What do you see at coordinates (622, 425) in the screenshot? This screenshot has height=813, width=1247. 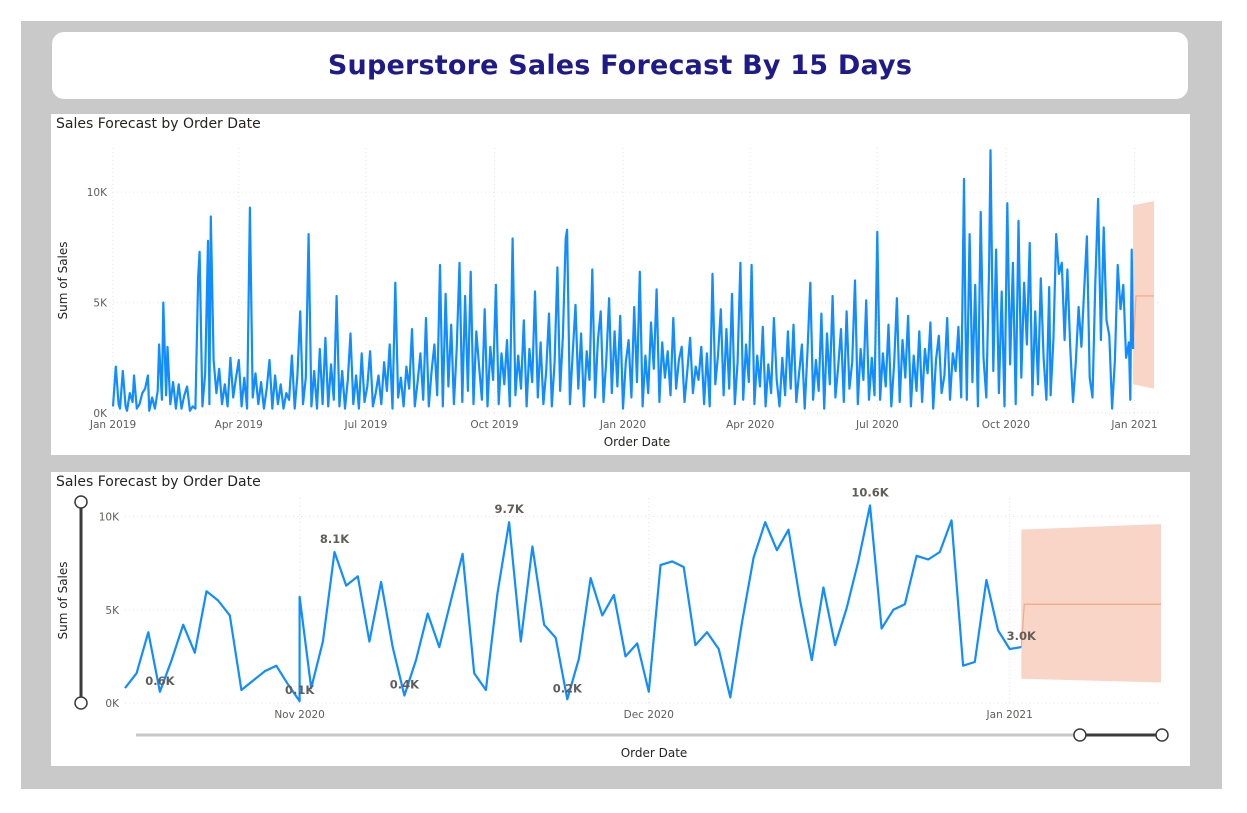 I see `x-tick-label: Jan 2020` at bounding box center [622, 425].